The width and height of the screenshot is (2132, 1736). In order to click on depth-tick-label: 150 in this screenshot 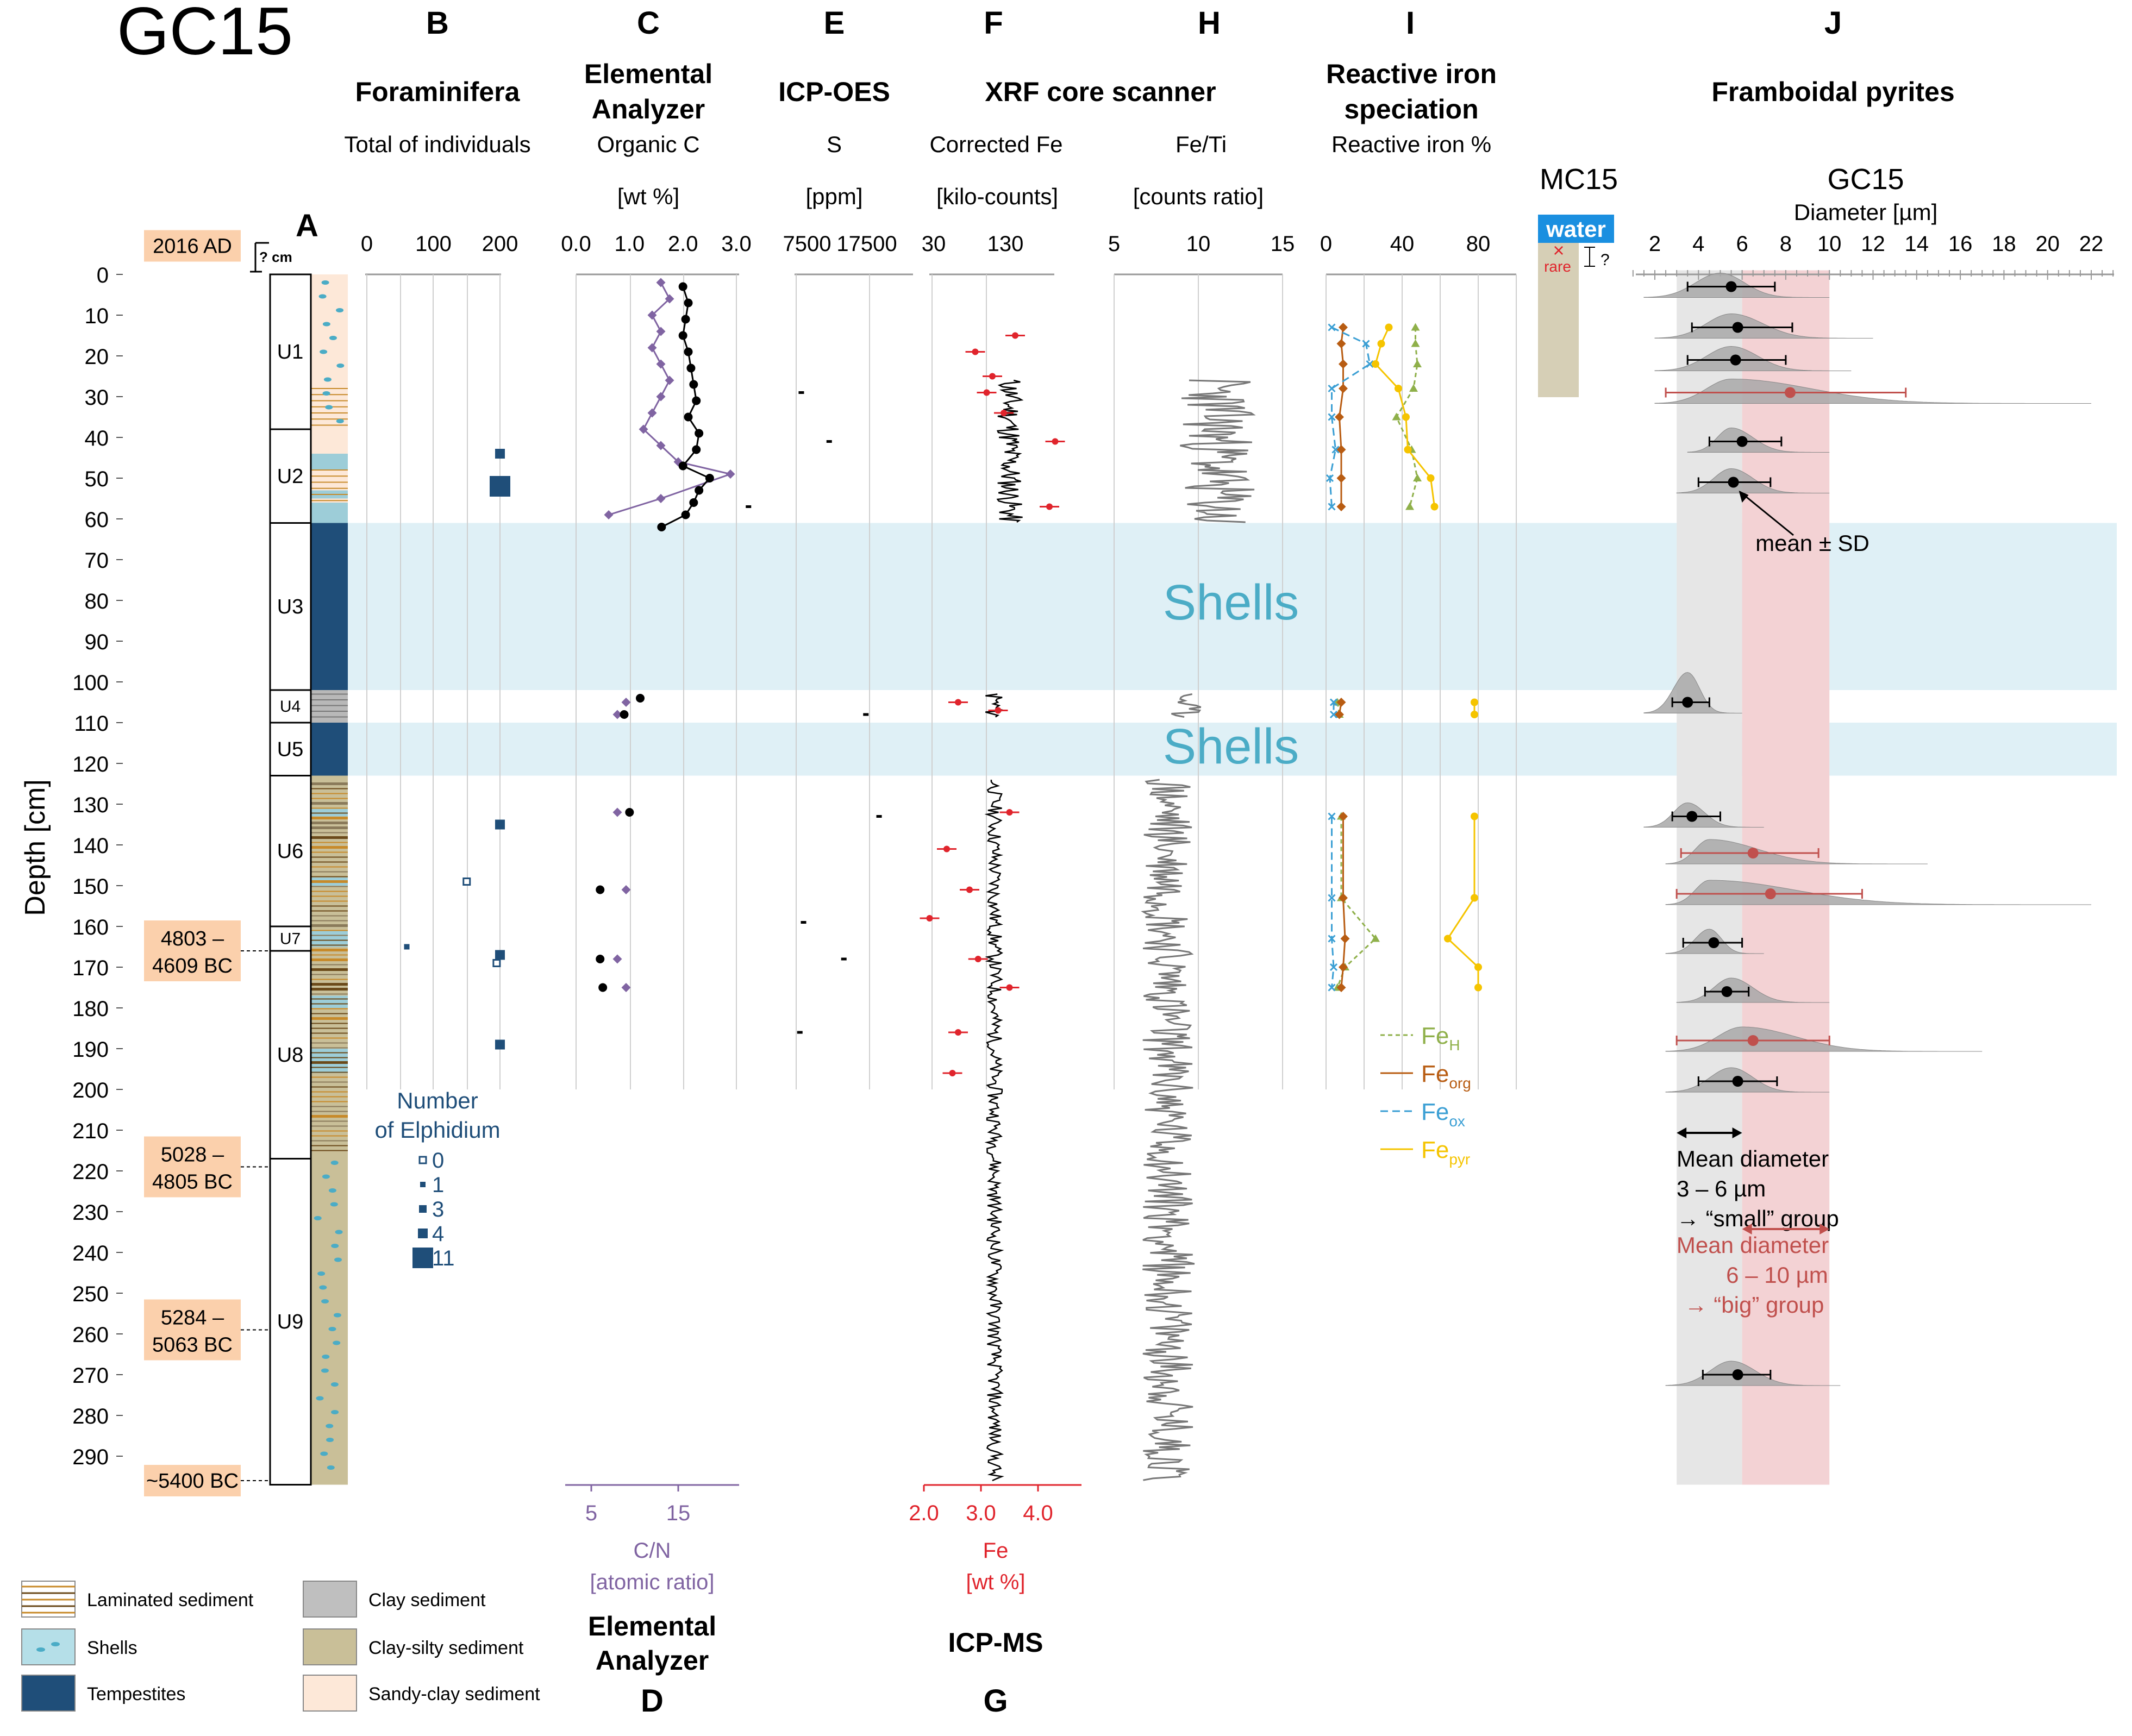, I will do `click(90, 887)`.